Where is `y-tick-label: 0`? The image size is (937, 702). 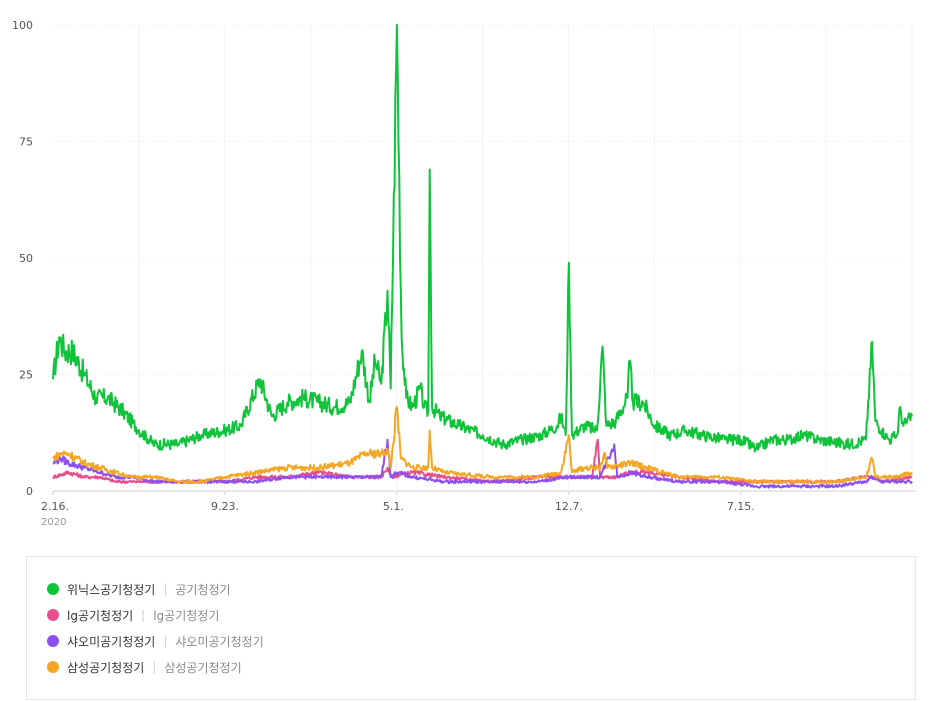
y-tick-label: 0 is located at coordinates (29, 491).